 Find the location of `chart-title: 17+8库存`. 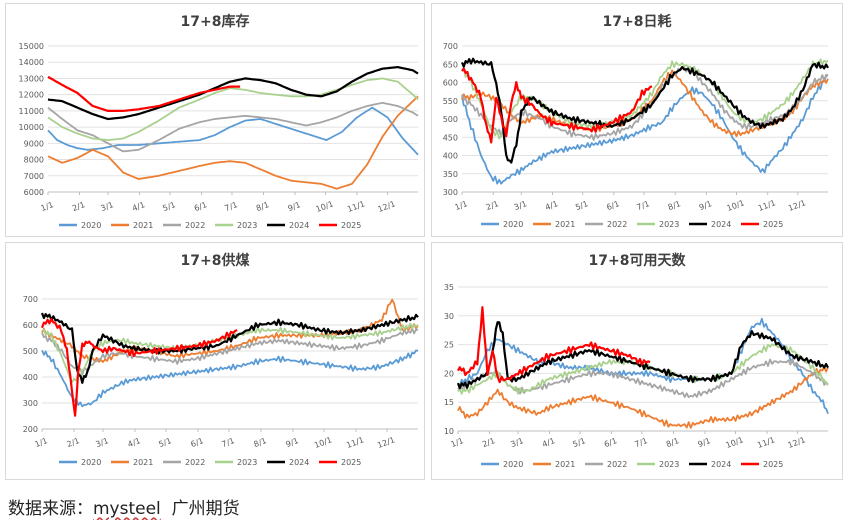

chart-title: 17+8库存 is located at coordinates (215, 21).